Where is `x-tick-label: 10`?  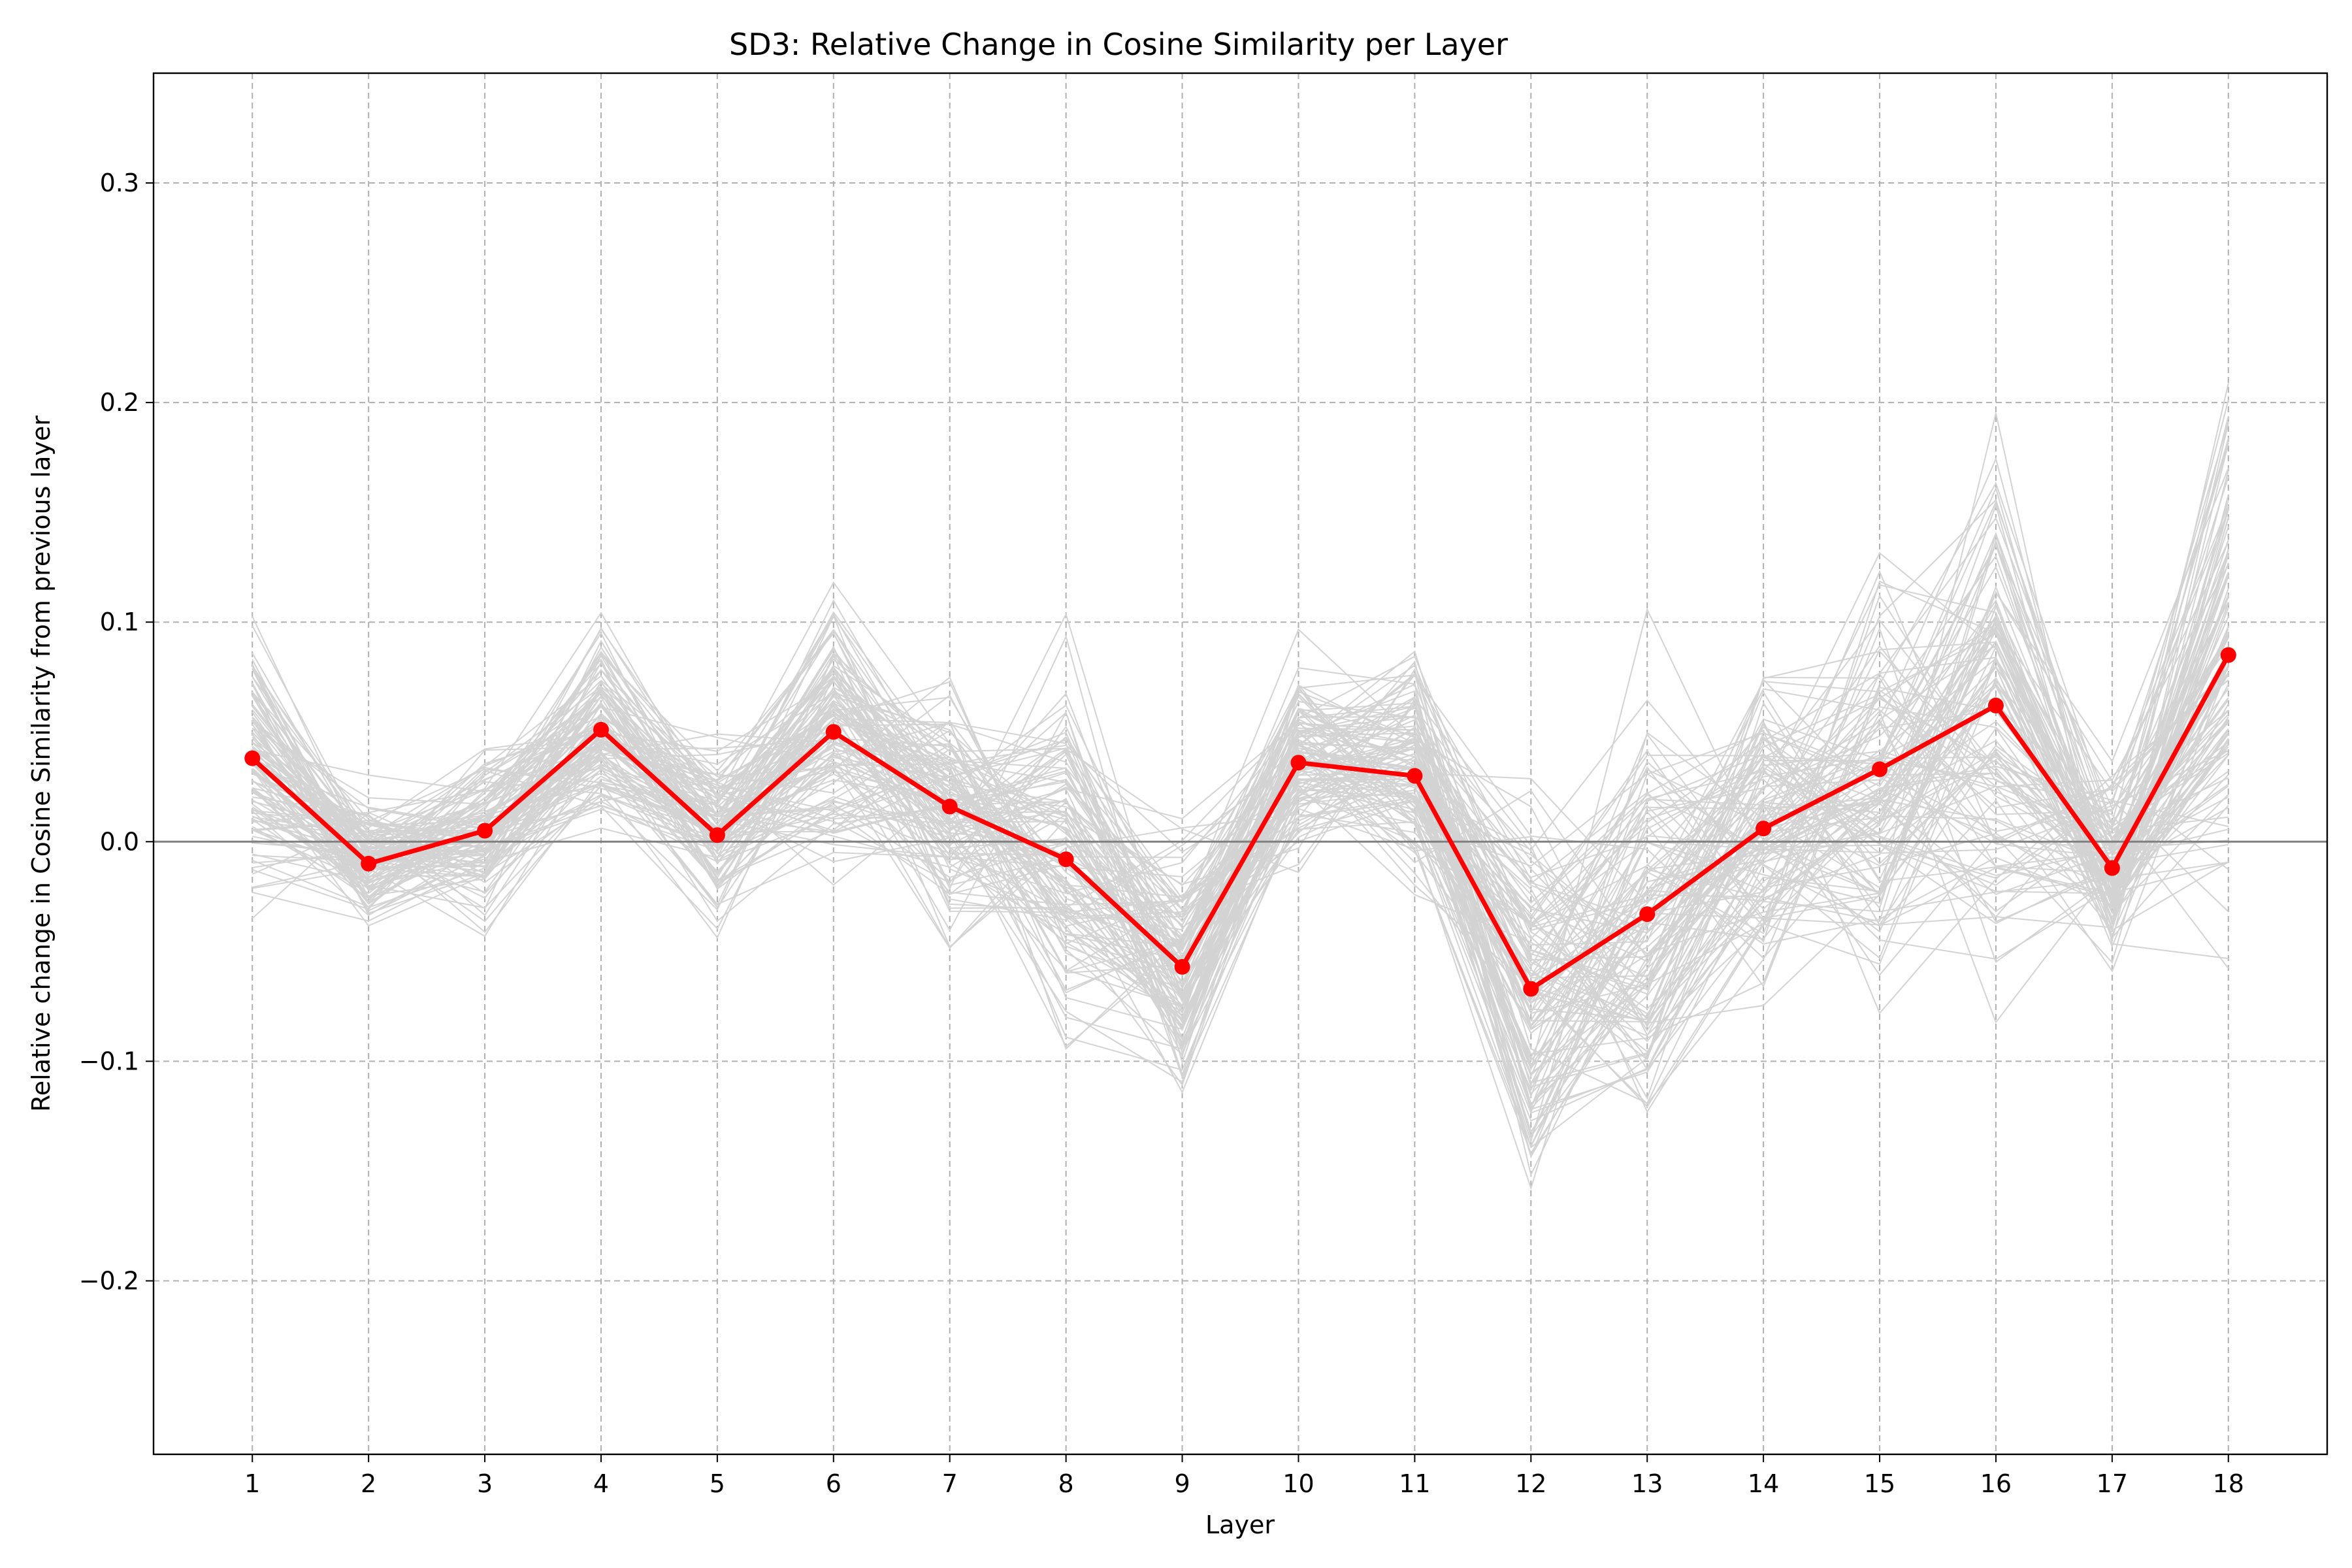
x-tick-label: 10 is located at coordinates (1298, 1483).